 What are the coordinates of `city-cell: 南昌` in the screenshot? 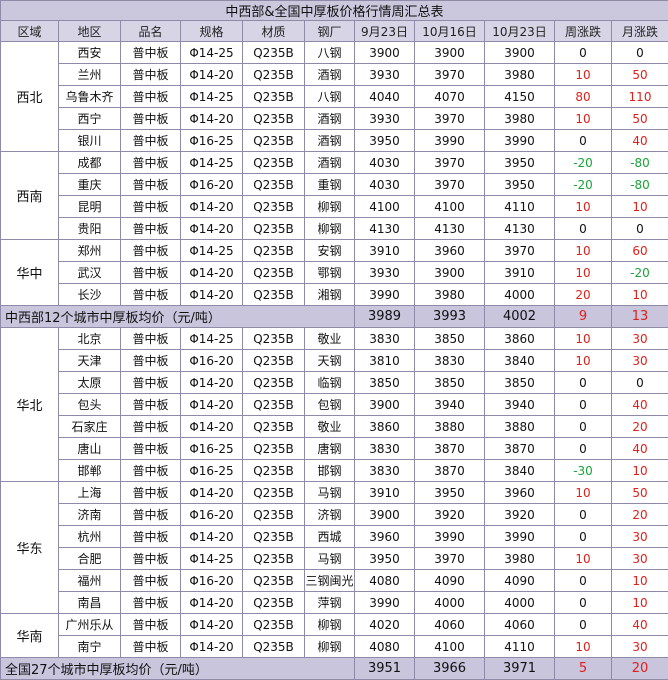 It's located at (90, 603).